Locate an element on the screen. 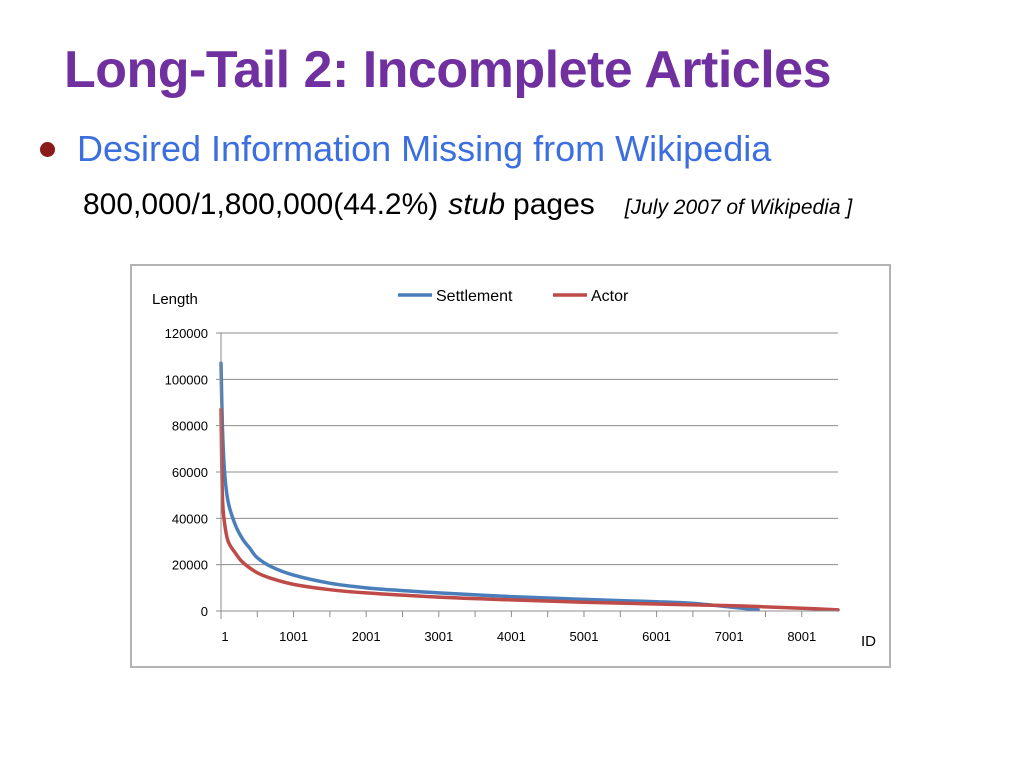 The width and height of the screenshot is (1024, 768). x-axis-label: ID is located at coordinates (868, 641).